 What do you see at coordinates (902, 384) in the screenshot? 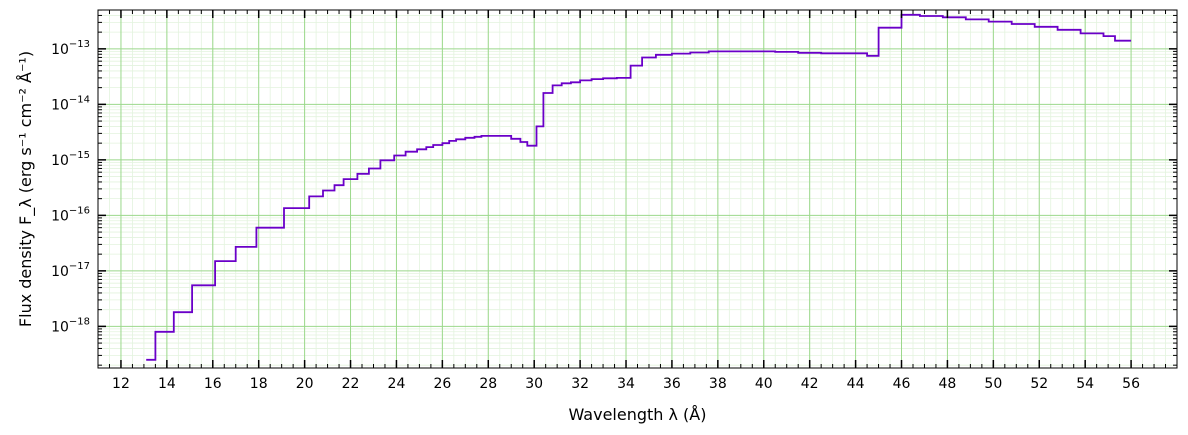
I see `x-tick-label: 46` at bounding box center [902, 384].